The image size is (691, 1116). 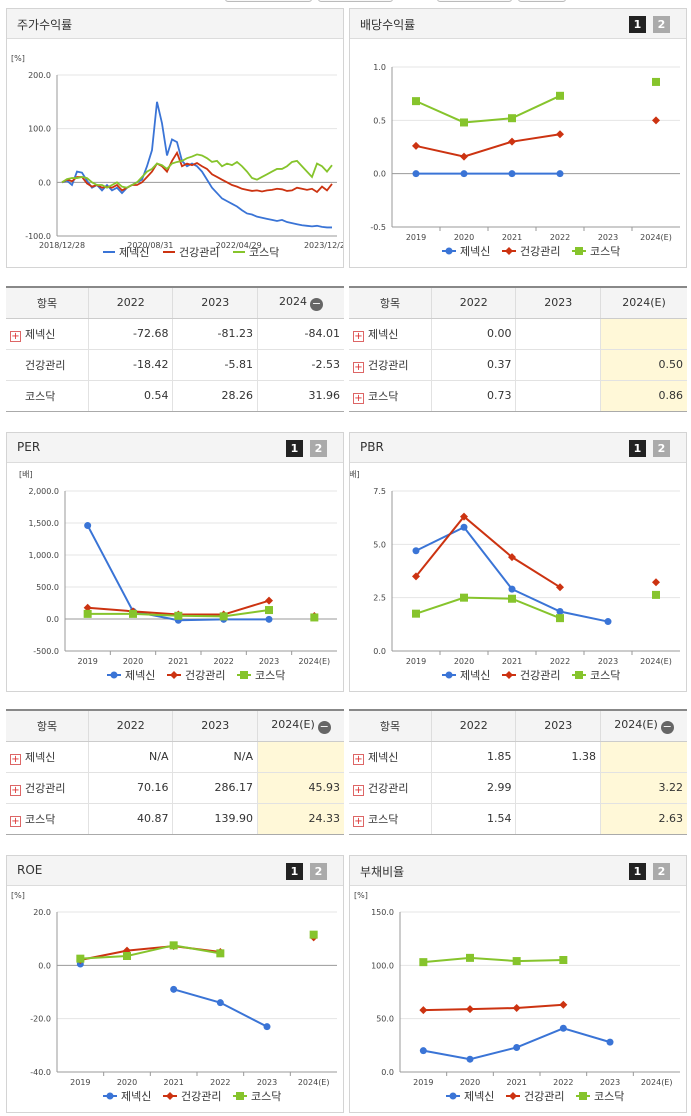 What do you see at coordinates (292, 301) in the screenshot?
I see `header-label: 2024` at bounding box center [292, 301].